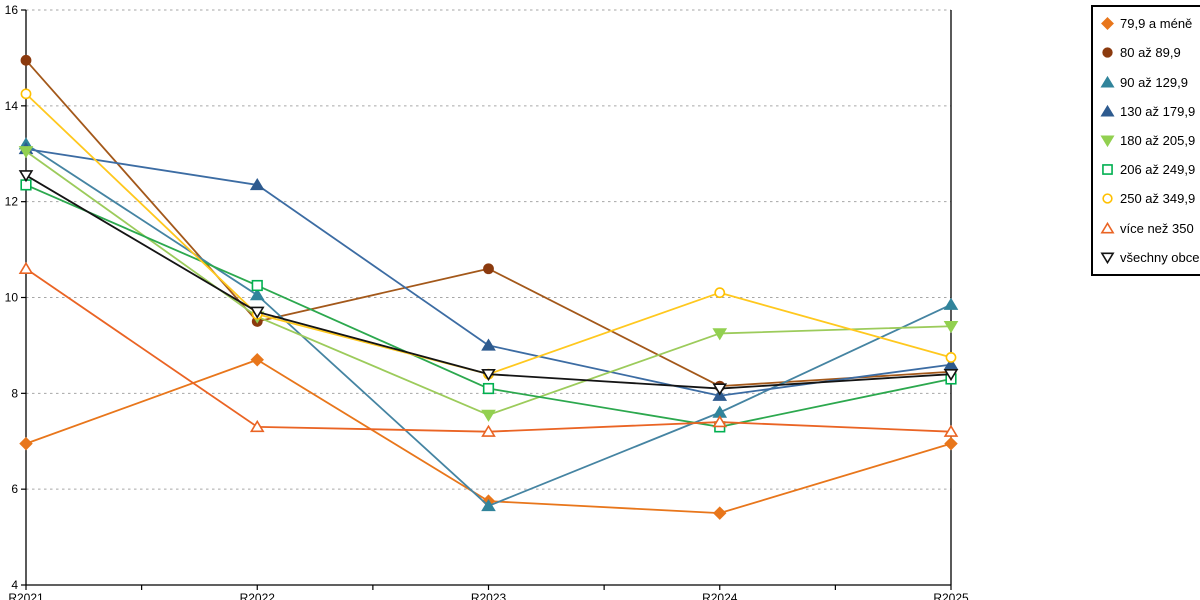  Describe the element at coordinates (720, 595) in the screenshot. I see `x-axis-tick-label: R2024` at that location.